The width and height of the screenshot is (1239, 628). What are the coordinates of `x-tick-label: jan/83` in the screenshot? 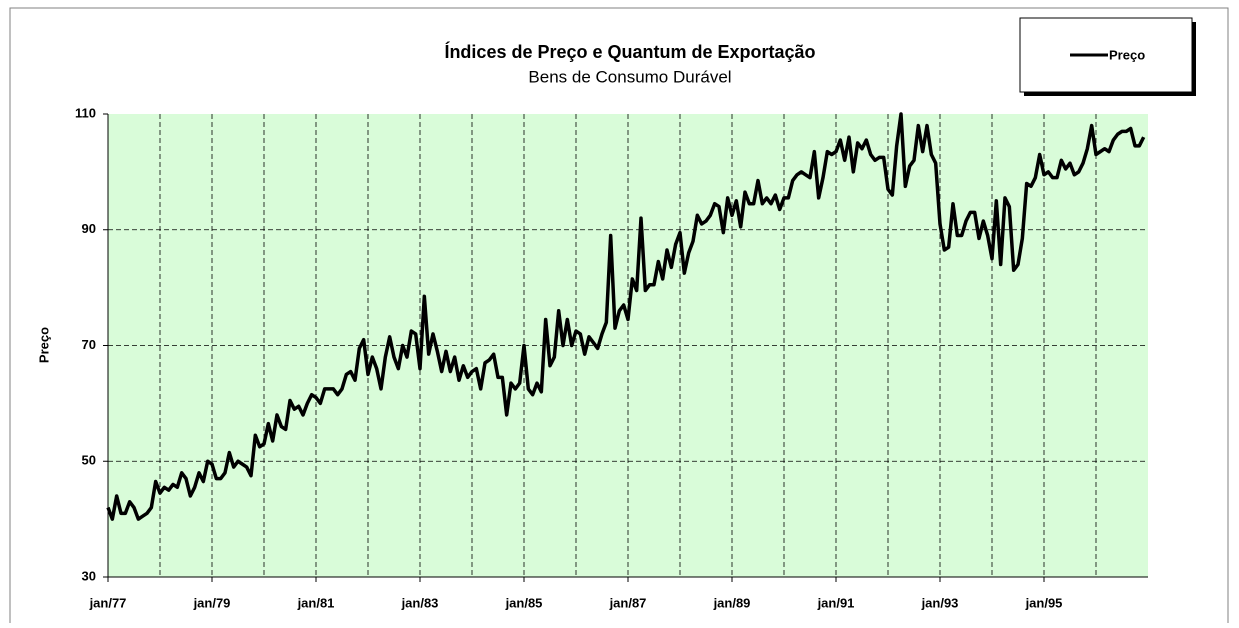 It's located at (420, 602).